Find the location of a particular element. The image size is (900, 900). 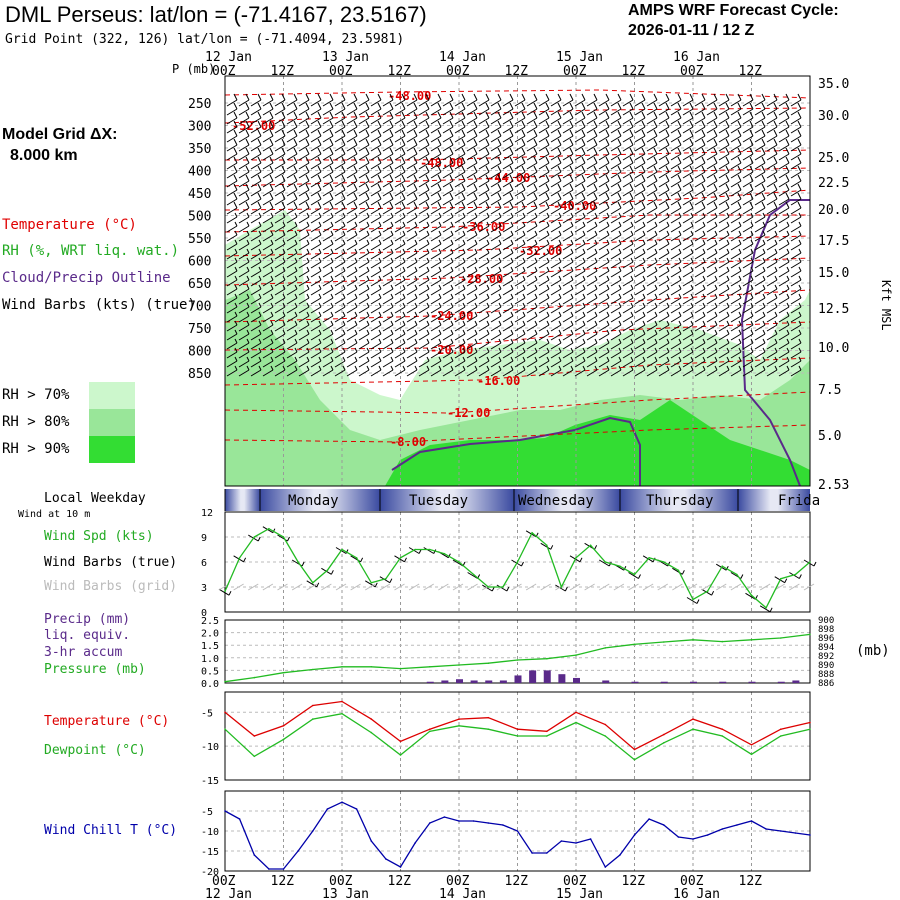

legend-precip: Precip (mm) is located at coordinates (87, 619).